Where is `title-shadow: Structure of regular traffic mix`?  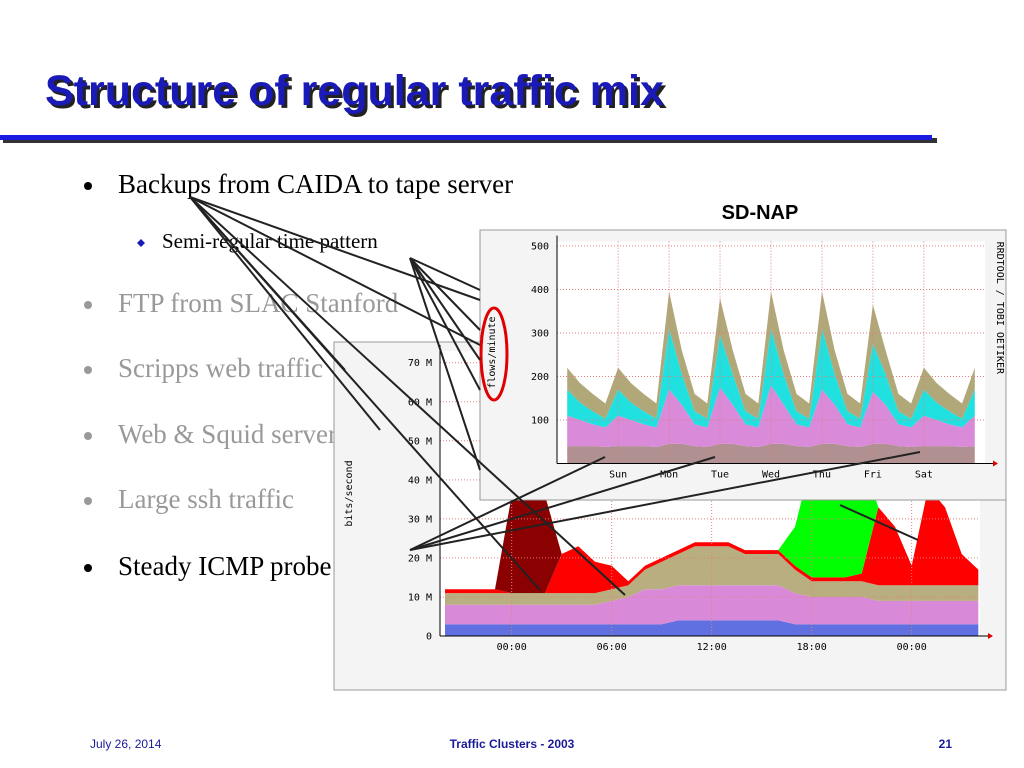 title-shadow: Structure of regular traffic mix is located at coordinates (357, 94).